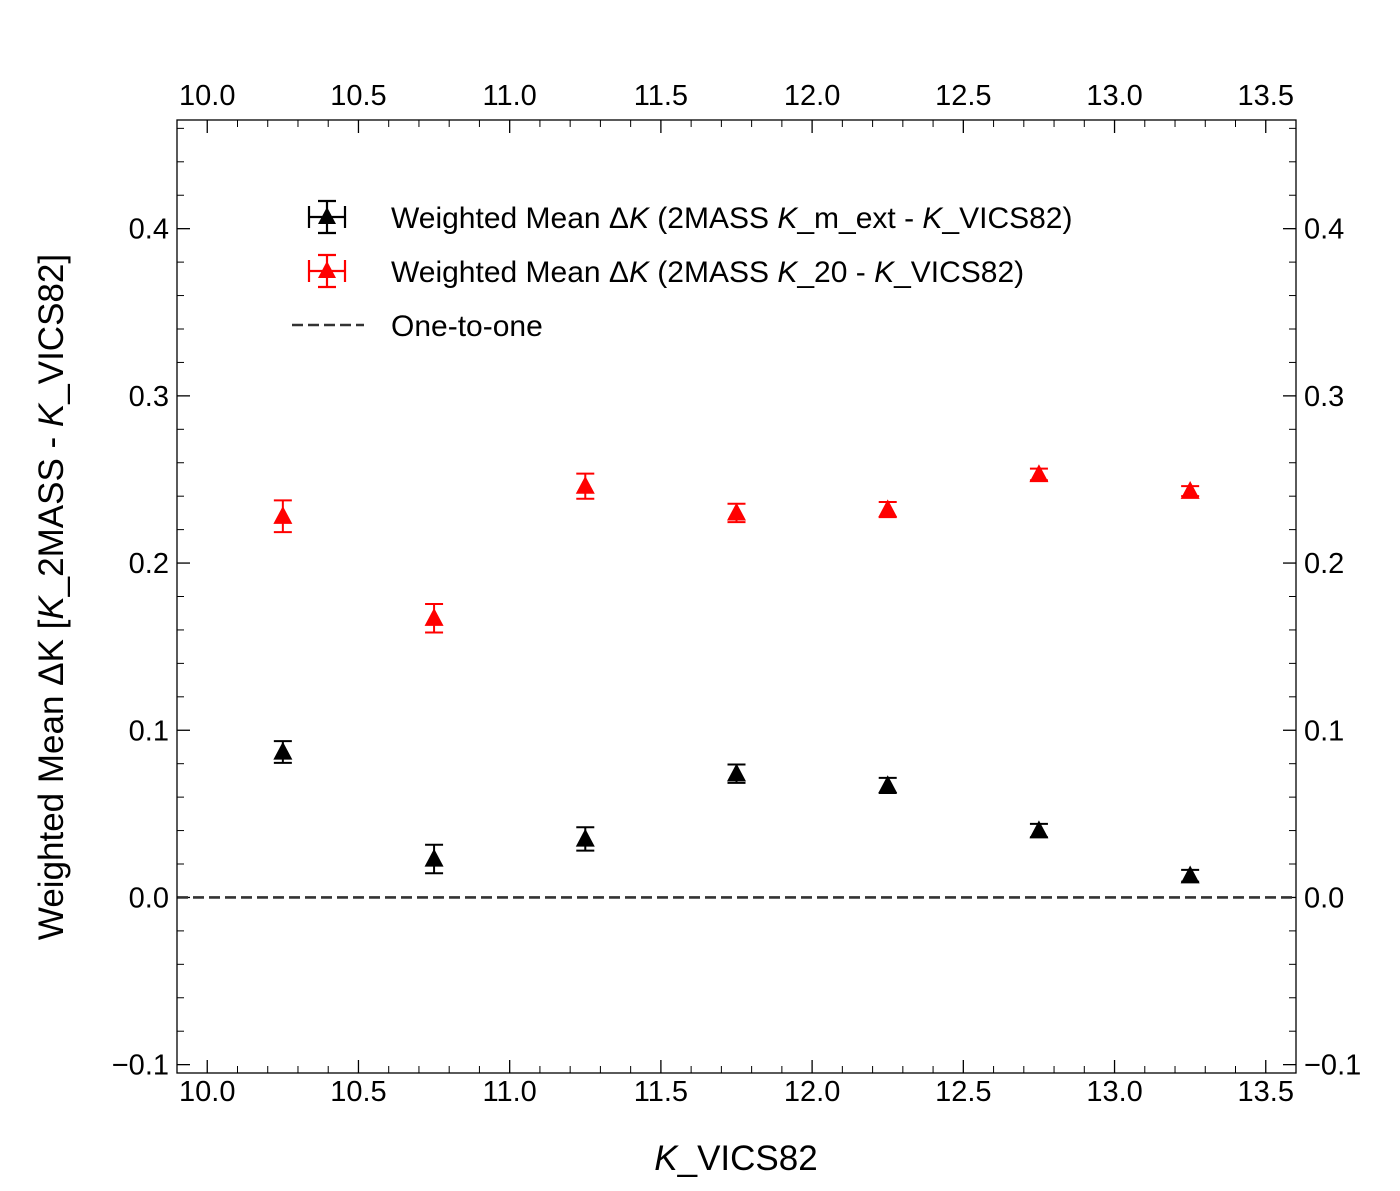 This screenshot has width=1400, height=1191. What do you see at coordinates (149, 898) in the screenshot?
I see `y-tick-label-left: 0.0` at bounding box center [149, 898].